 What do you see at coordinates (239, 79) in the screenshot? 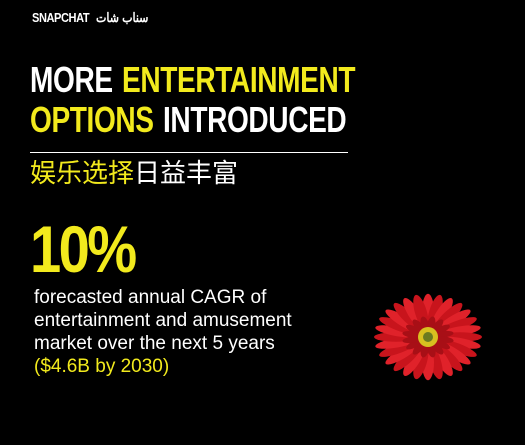
I see `title-word: ENTERTAINMENT` at bounding box center [239, 79].